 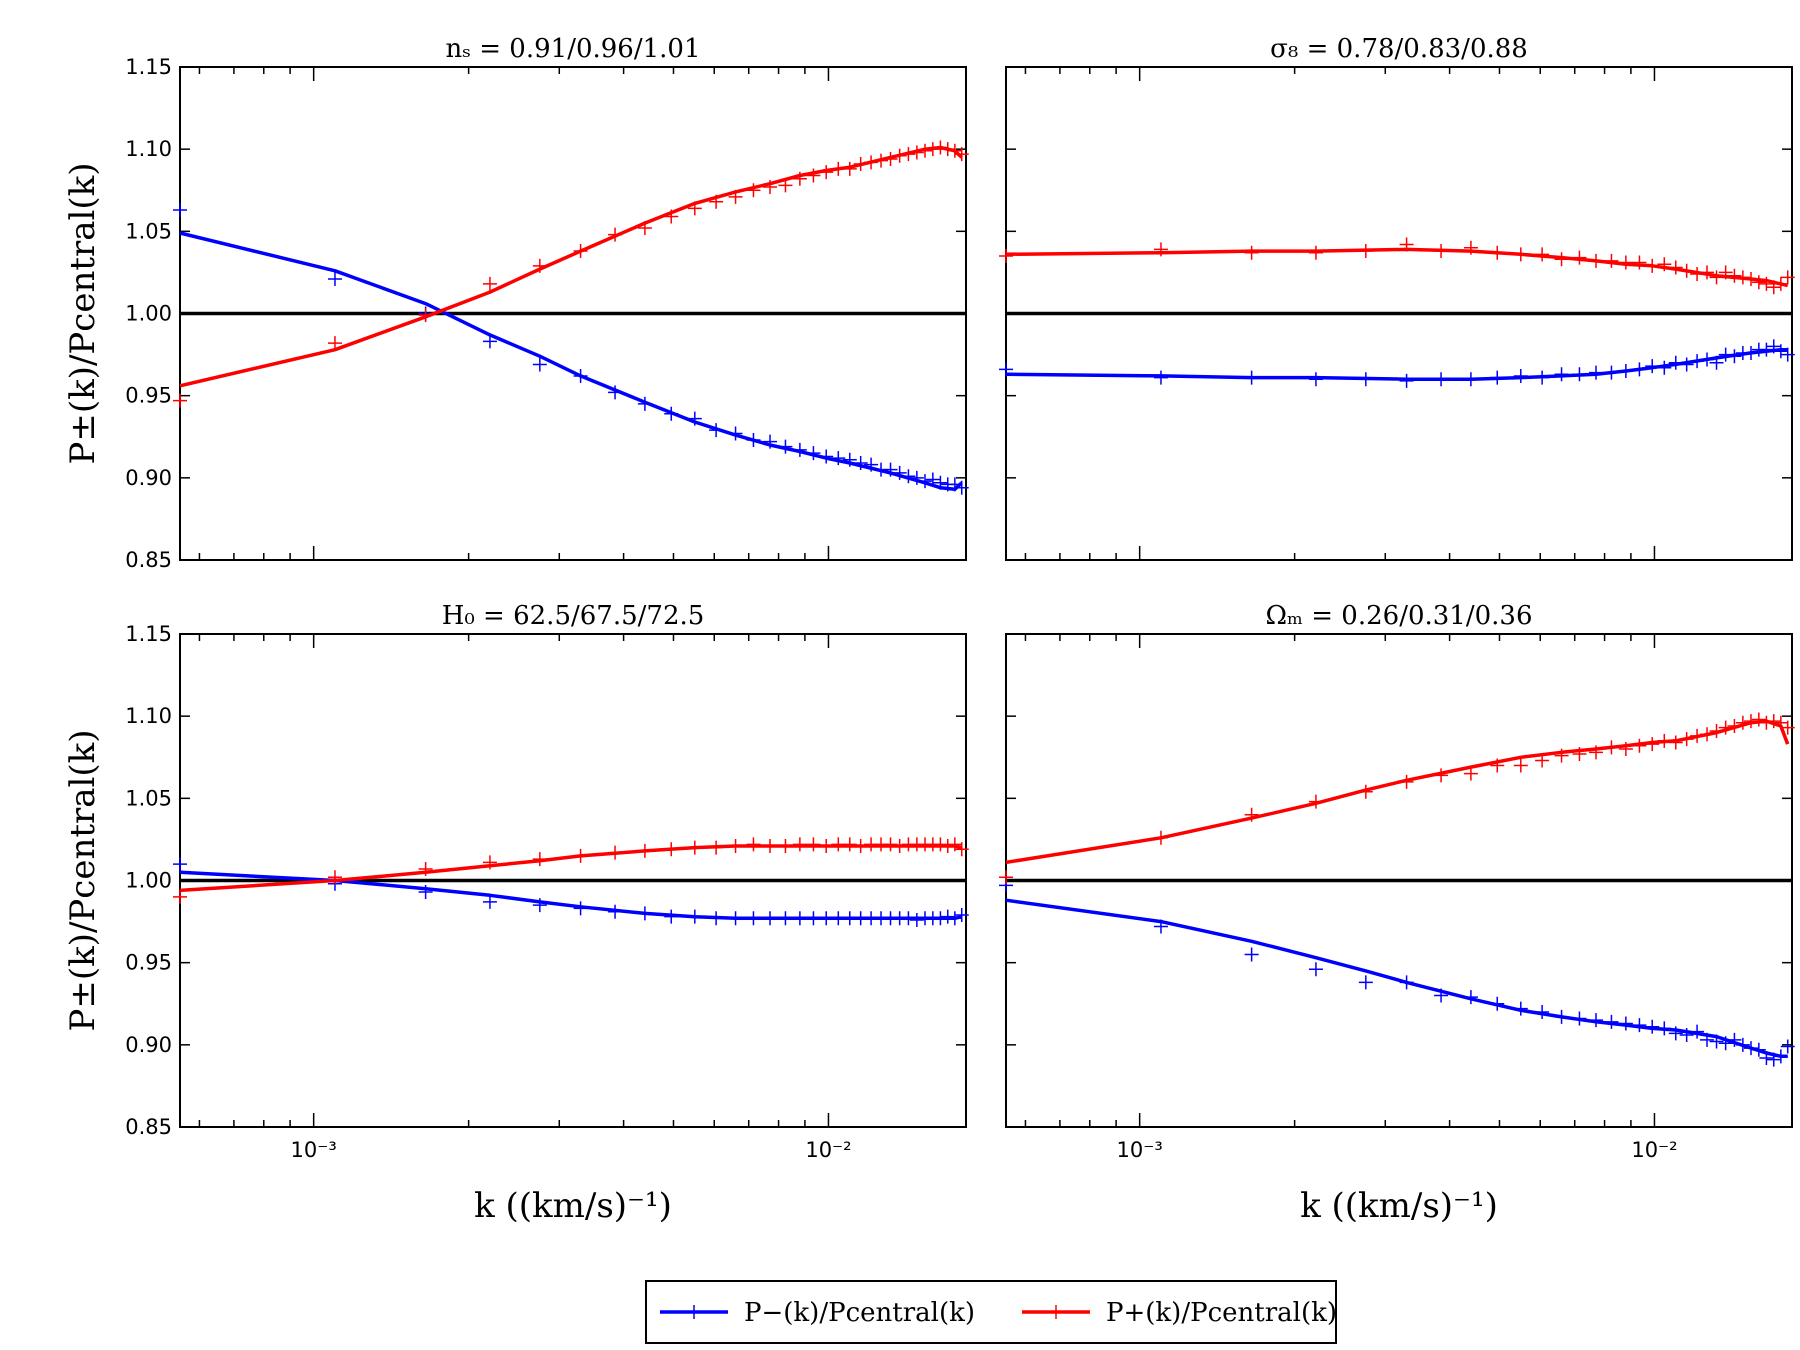 I want to click on x-tick-label: 10⁻², so click(x=1654, y=1150).